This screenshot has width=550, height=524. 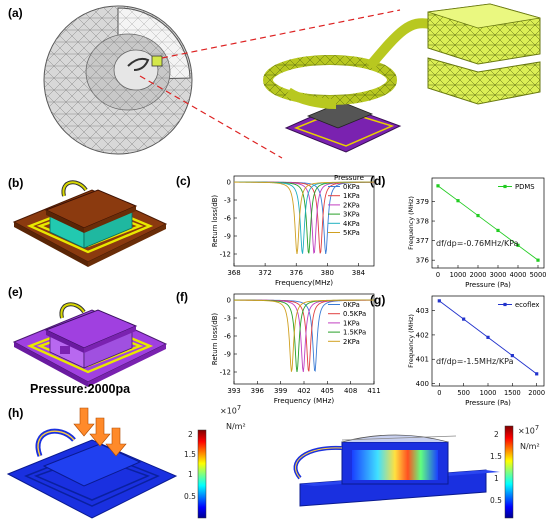 What do you see at coordinates (527, 305) in the screenshot?
I see `legend-label: ecoflex` at bounding box center [527, 305].